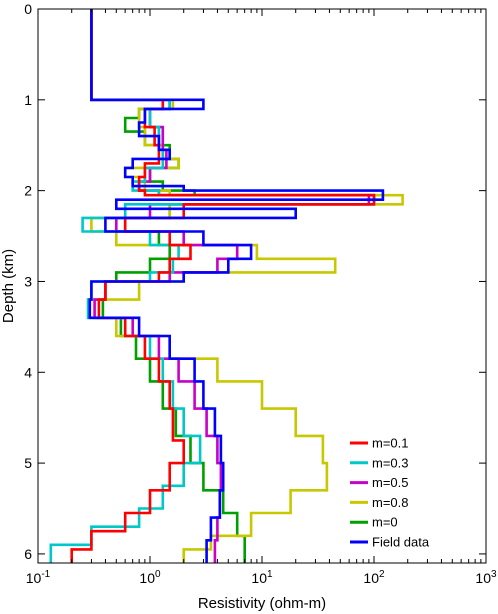  I want to click on y-tick-label: 1, so click(28, 100).